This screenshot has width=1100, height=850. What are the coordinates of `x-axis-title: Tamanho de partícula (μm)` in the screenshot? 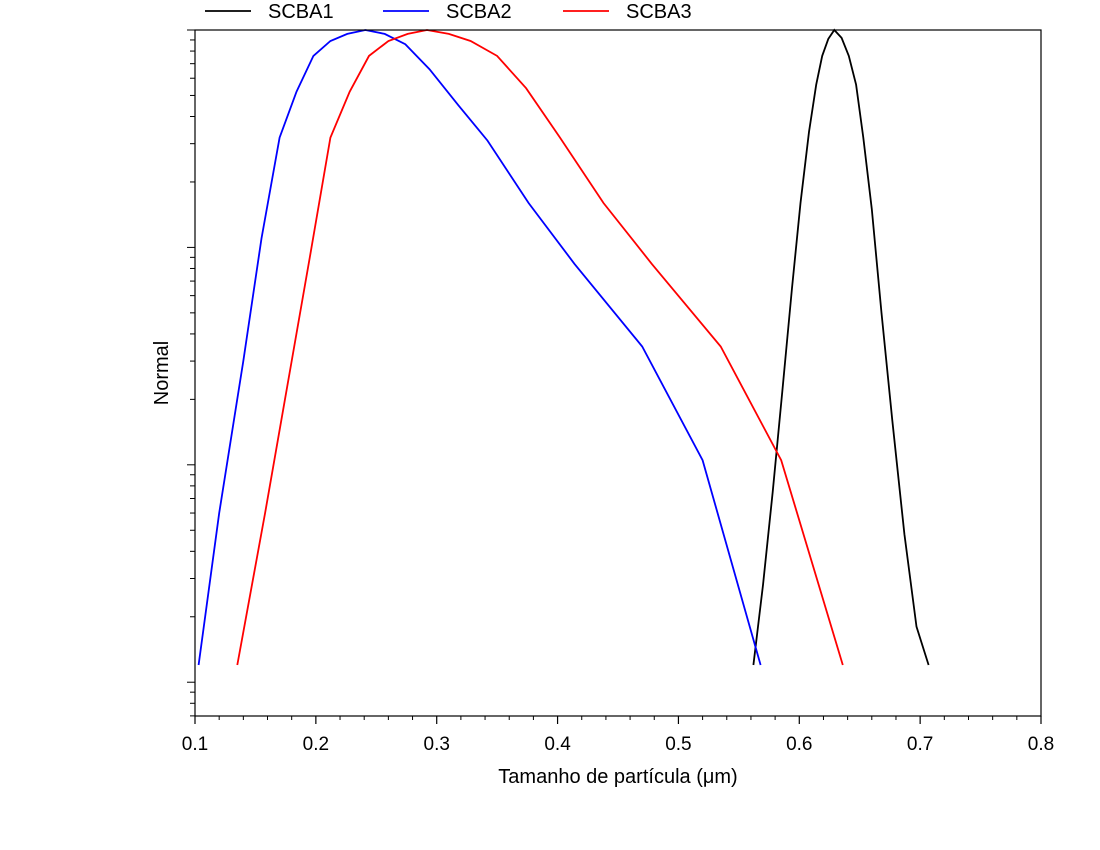 It's located at (617, 777).